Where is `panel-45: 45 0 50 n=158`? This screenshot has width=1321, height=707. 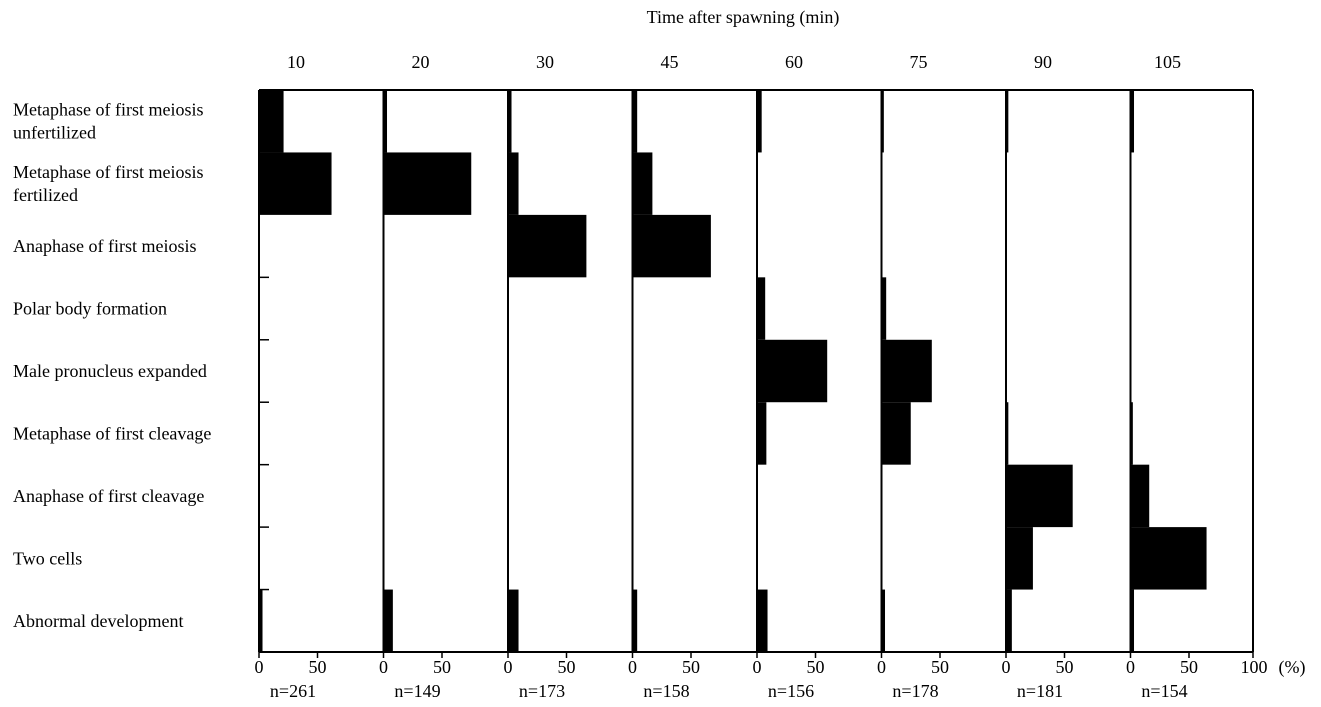 panel-45: 45 0 50 n=158 is located at coordinates (669, 376).